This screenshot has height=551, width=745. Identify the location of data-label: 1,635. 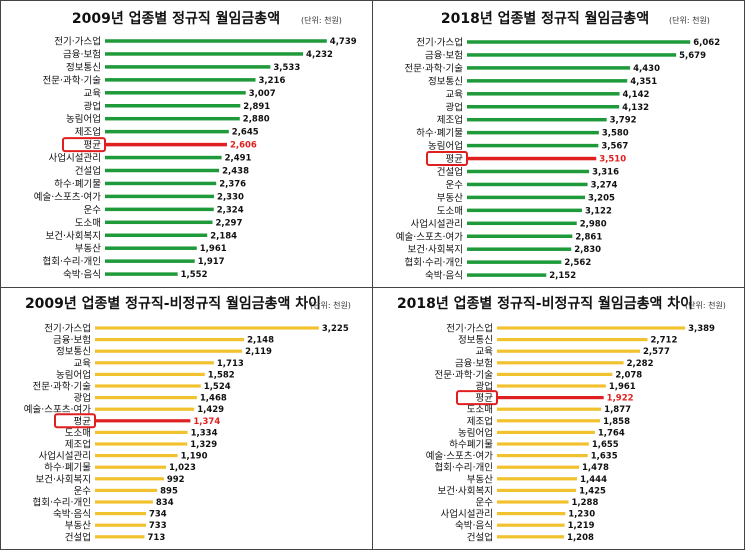
(604, 457).